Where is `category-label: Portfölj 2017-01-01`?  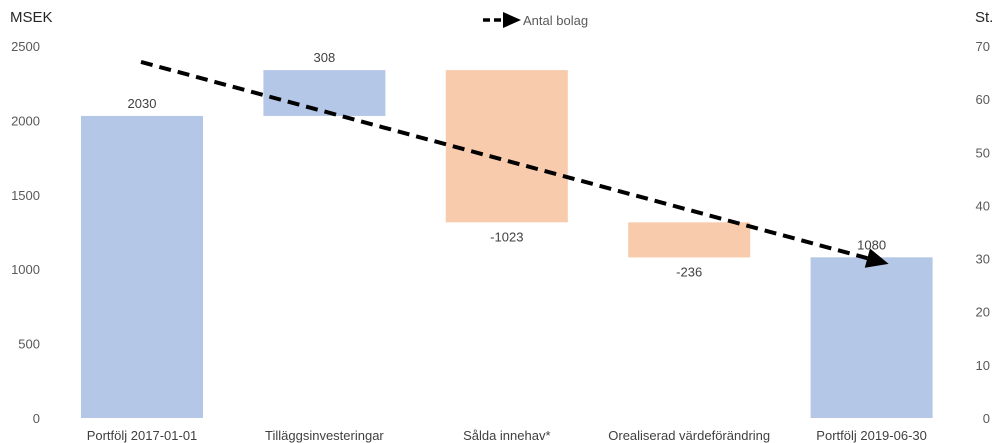
category-label: Portfölj 2017-01-01 is located at coordinates (142, 435).